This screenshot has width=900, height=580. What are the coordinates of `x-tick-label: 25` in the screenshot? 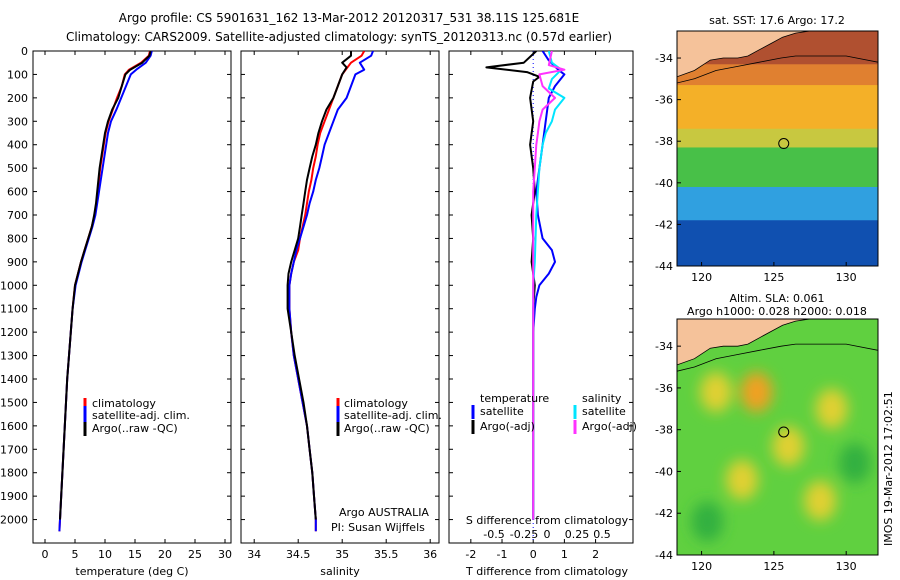 It's located at (195, 554).